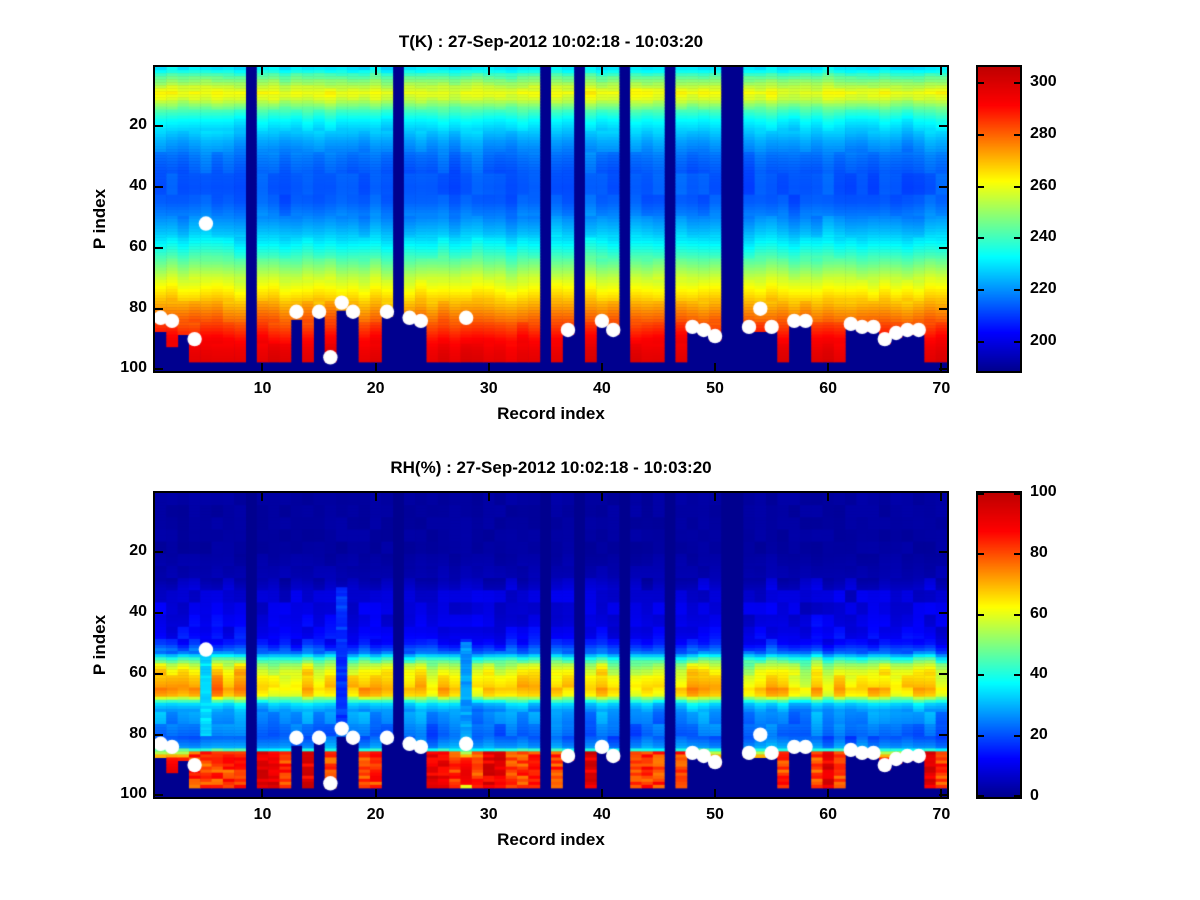  Describe the element at coordinates (1039, 735) in the screenshot. I see `colorbar-tick-label: 20` at that location.